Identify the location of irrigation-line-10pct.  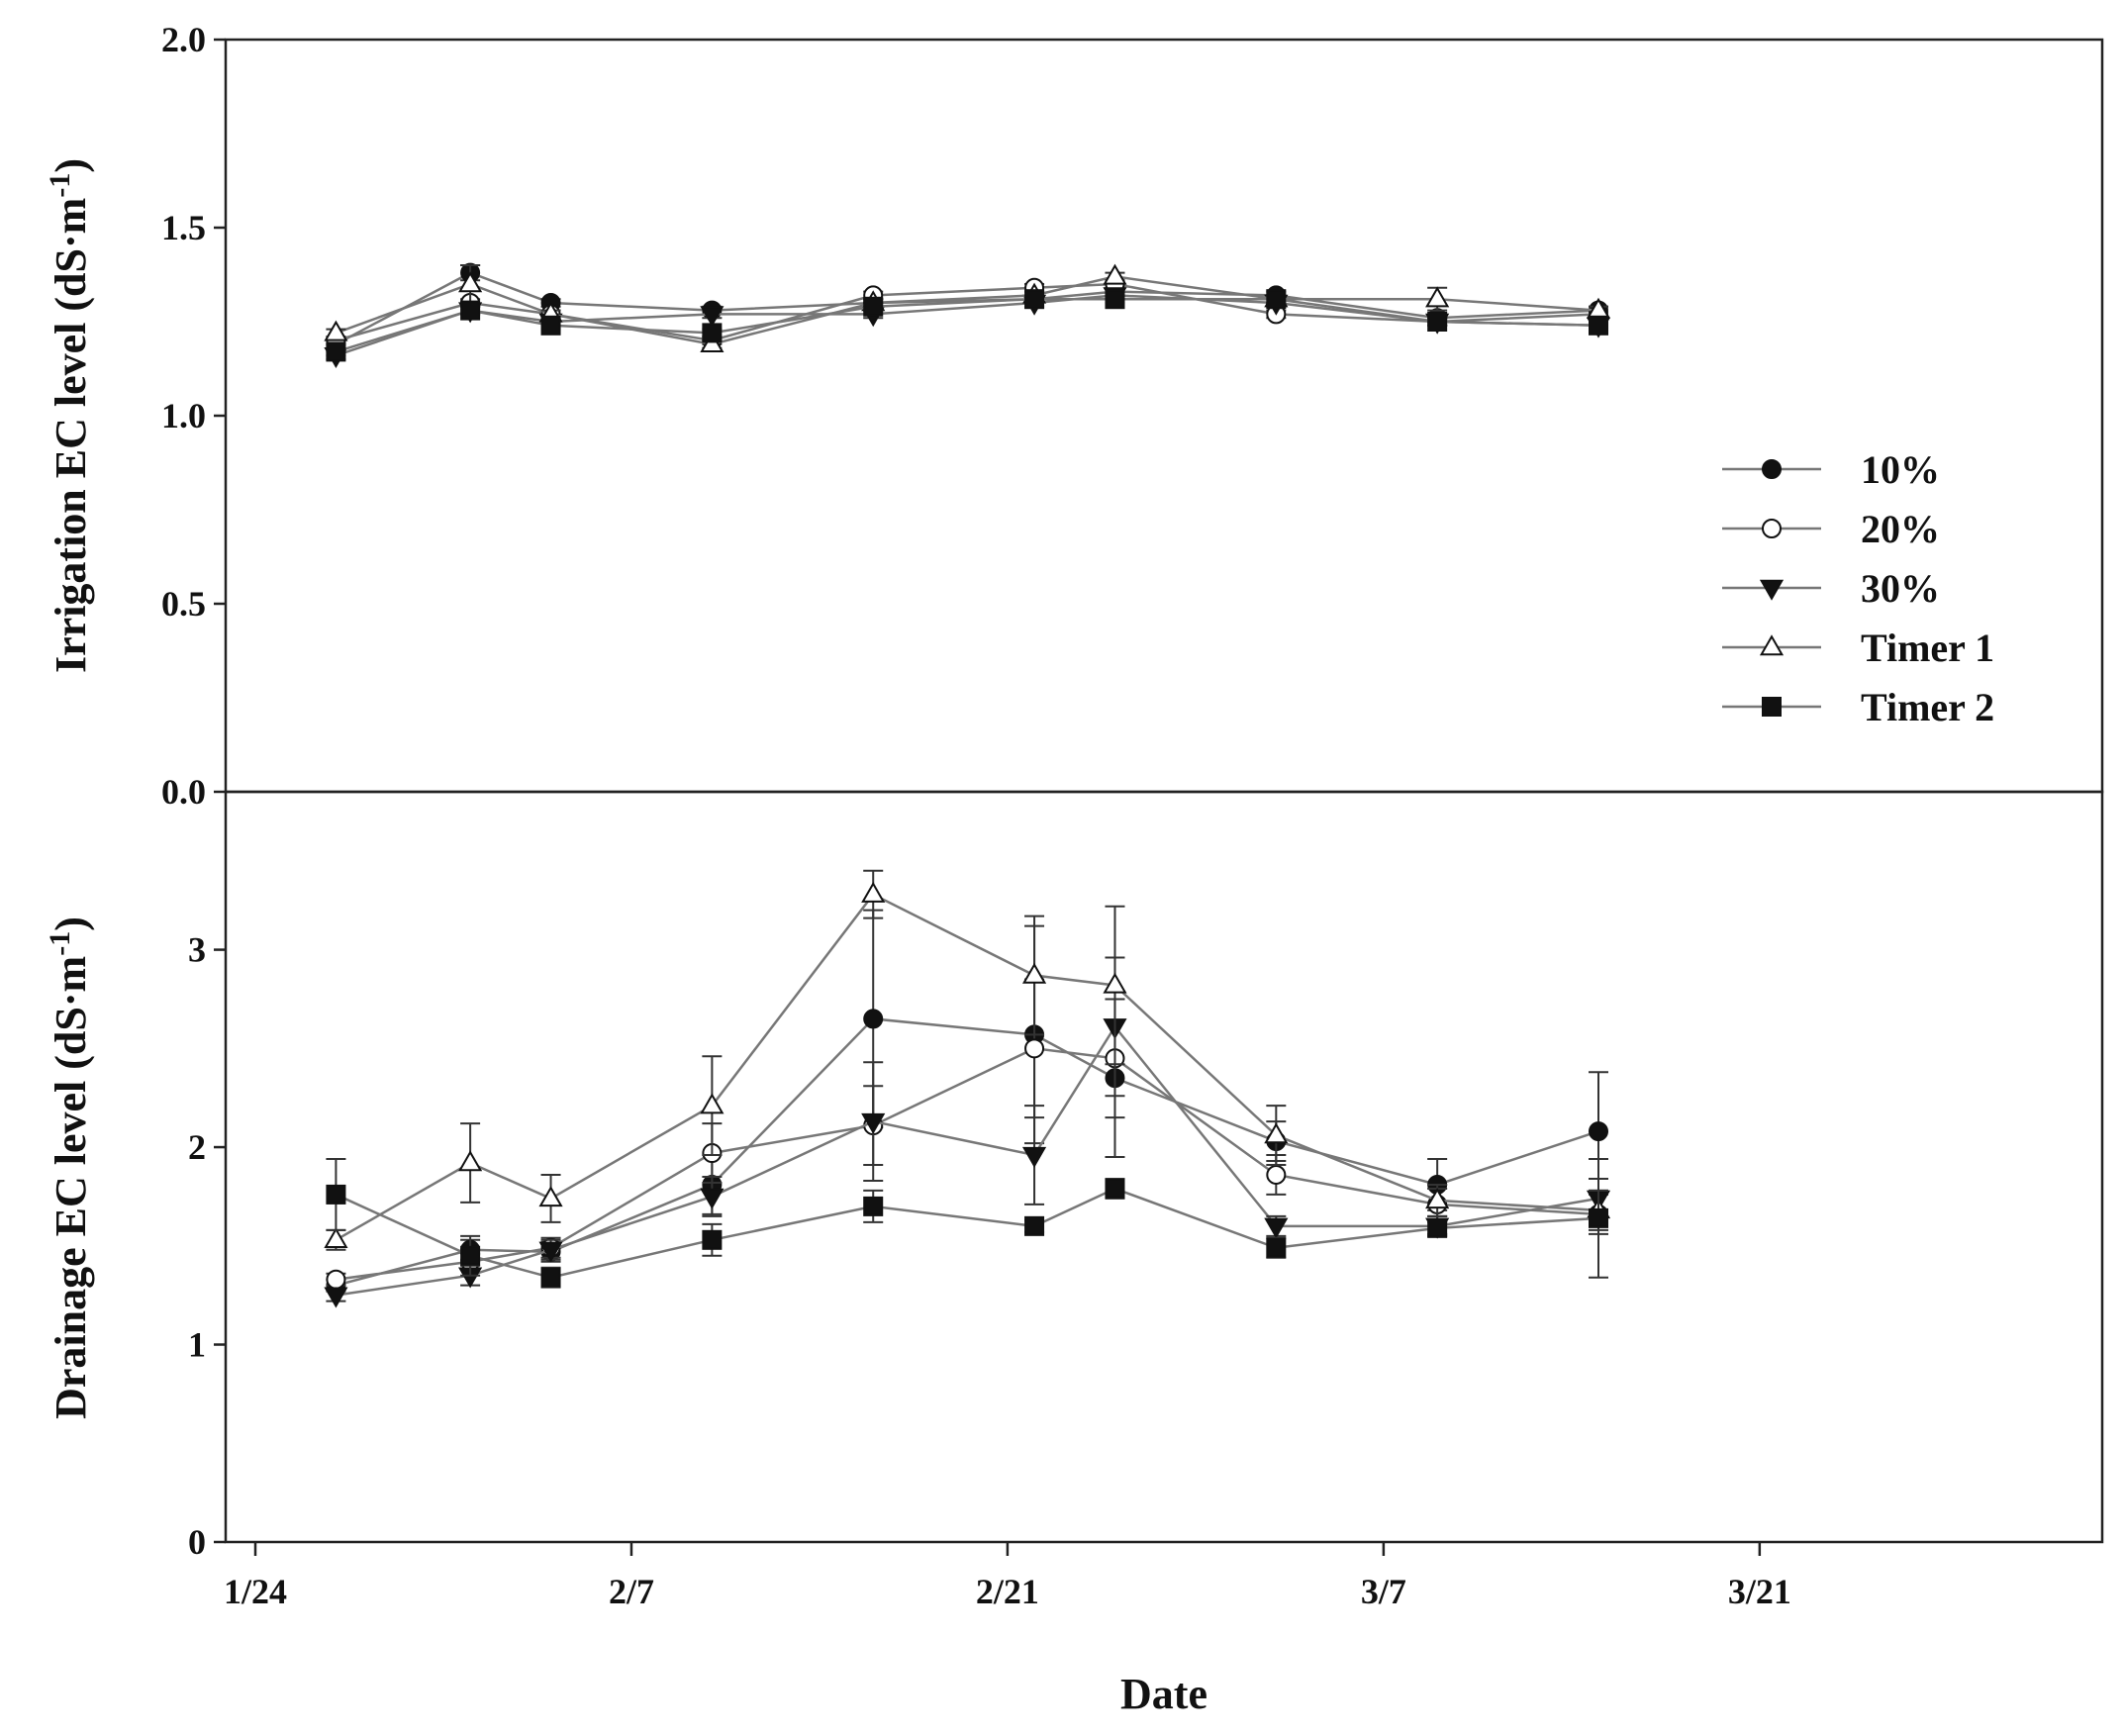
(967, 308).